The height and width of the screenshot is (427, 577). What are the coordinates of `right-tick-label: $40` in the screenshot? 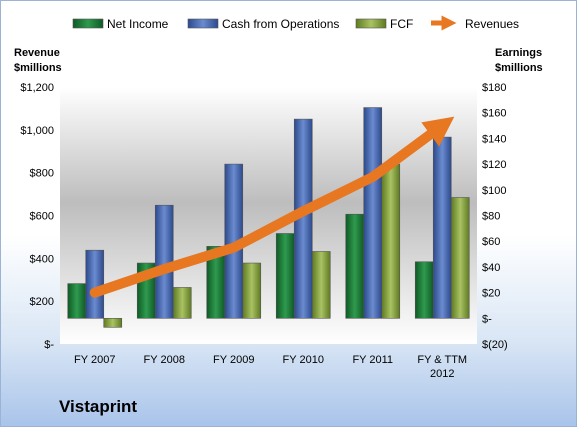 It's located at (491, 268).